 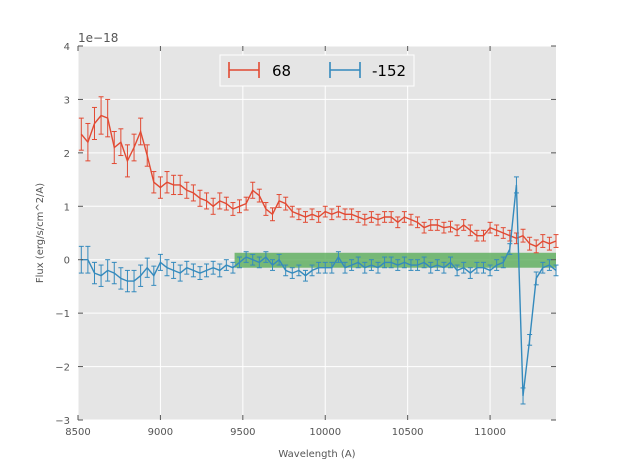 I want to click on x-tick-label: 8500, so click(x=77, y=432).